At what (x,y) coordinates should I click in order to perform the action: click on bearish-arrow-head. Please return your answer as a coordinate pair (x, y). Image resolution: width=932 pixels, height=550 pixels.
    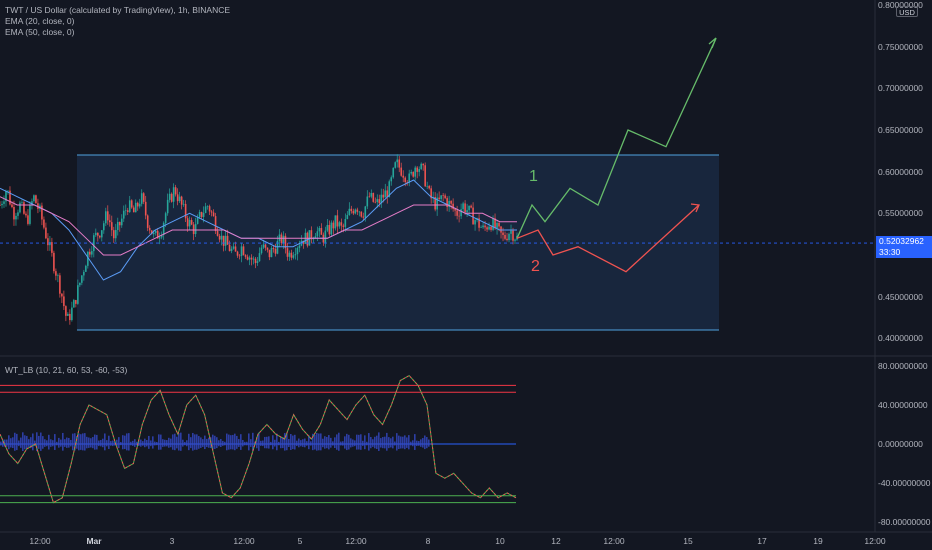
    Looking at the image, I should click on (695, 208).